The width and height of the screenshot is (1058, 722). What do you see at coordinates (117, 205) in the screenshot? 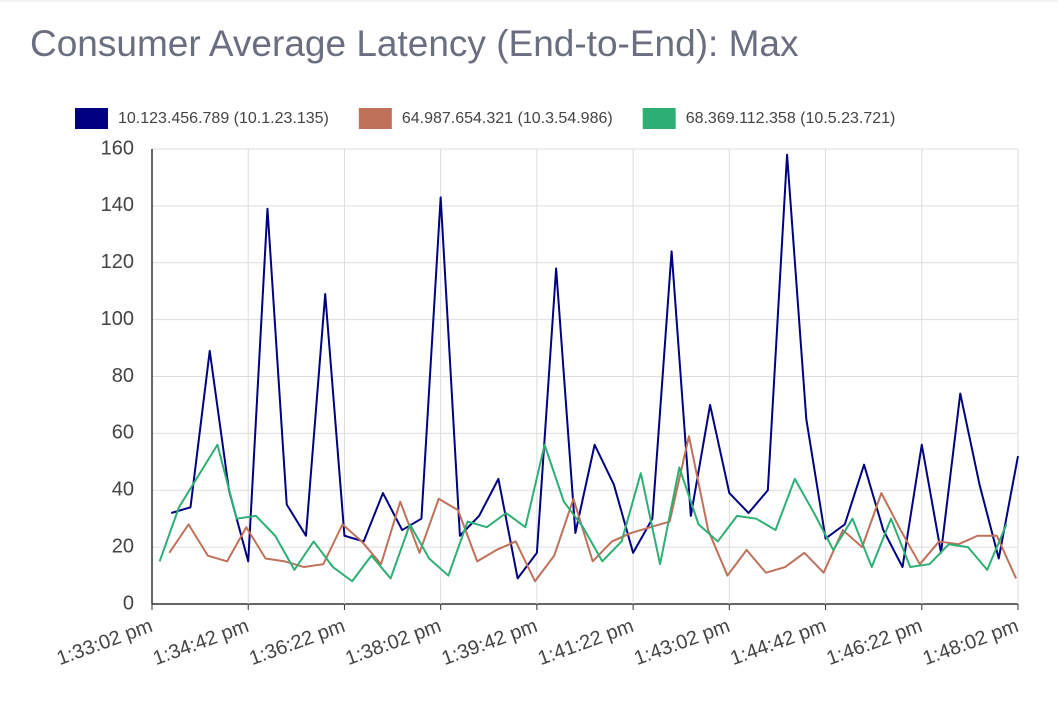
I see `y-tick-label: 140` at bounding box center [117, 205].